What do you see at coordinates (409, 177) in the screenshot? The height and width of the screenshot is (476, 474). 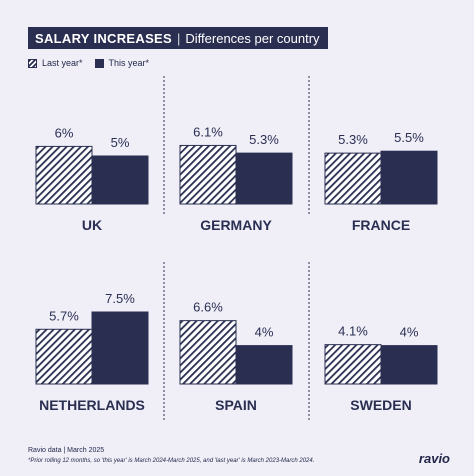 I see `bar-this-year-france` at bounding box center [409, 177].